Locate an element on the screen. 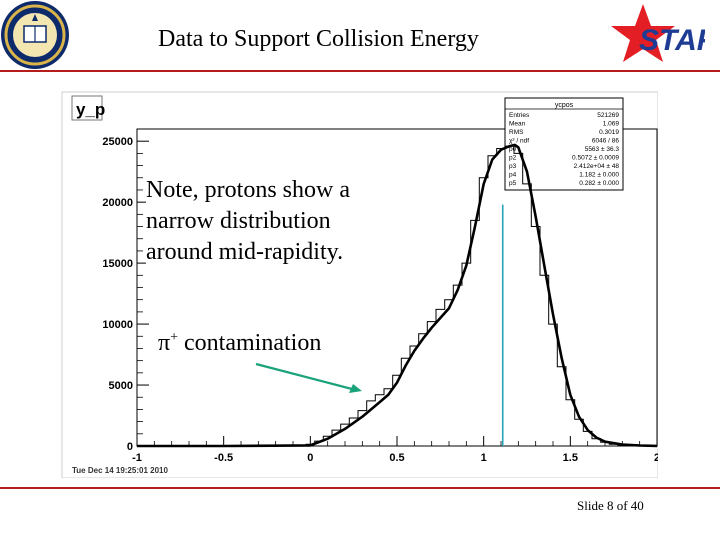  y-axis-label: y_p is located at coordinates (90, 109).